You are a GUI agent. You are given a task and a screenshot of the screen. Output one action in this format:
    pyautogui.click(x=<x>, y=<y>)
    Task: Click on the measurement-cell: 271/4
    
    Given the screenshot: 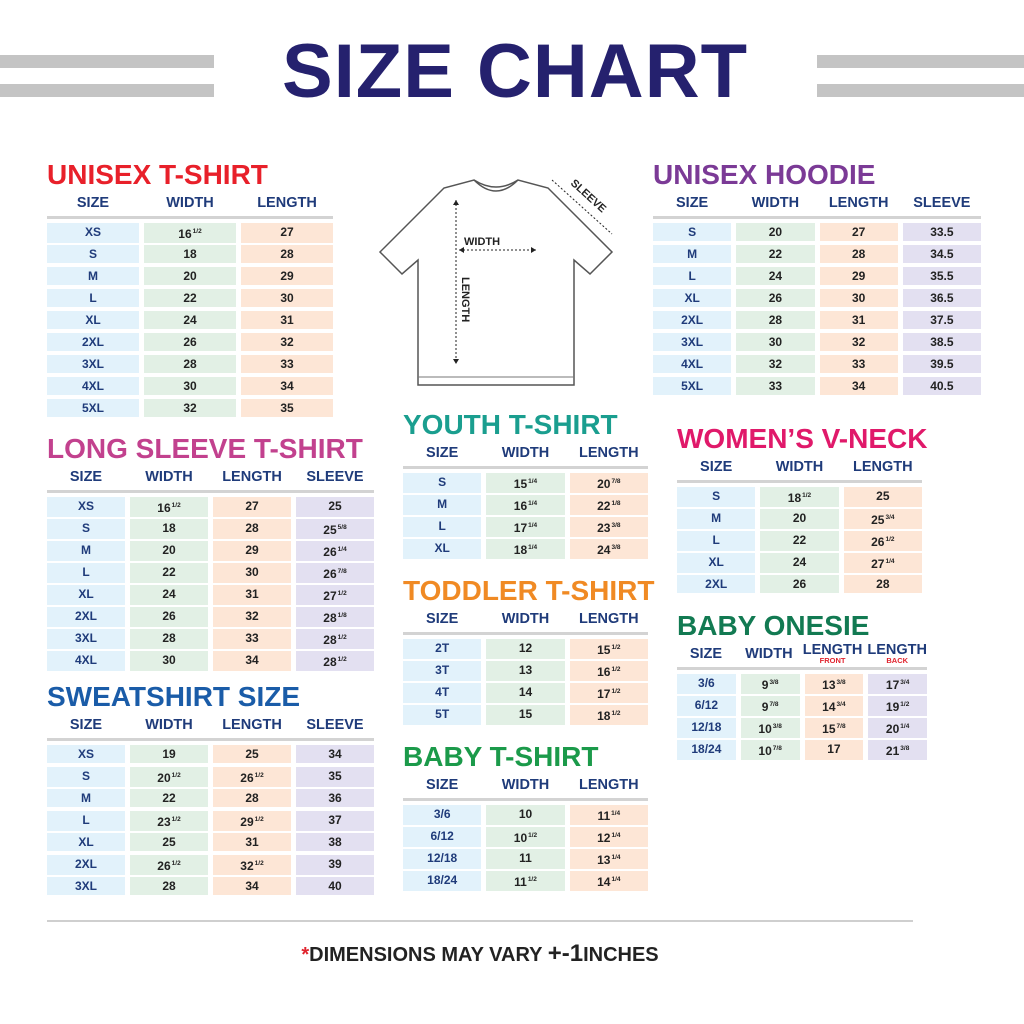 What is the action you would take?
    pyautogui.click(x=882, y=563)
    